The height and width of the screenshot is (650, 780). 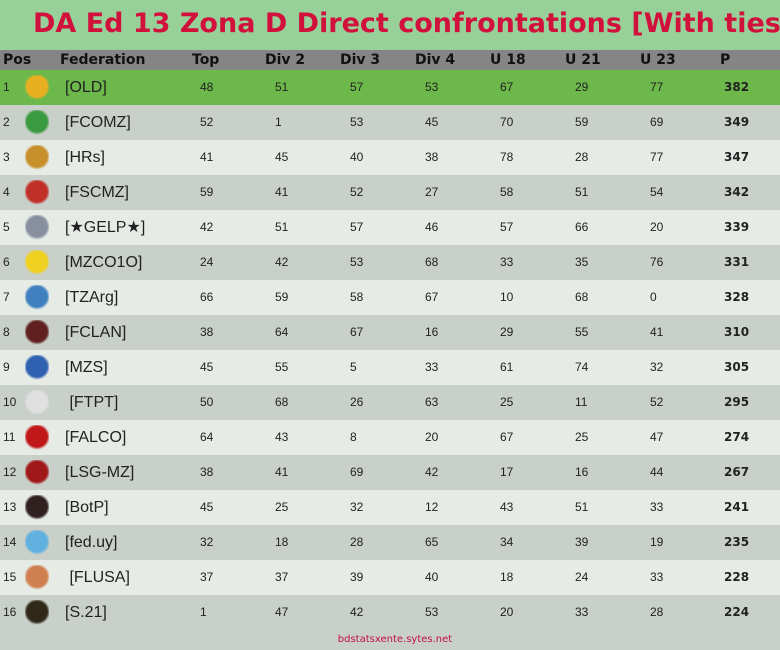 I want to click on position: 3, so click(x=6, y=157).